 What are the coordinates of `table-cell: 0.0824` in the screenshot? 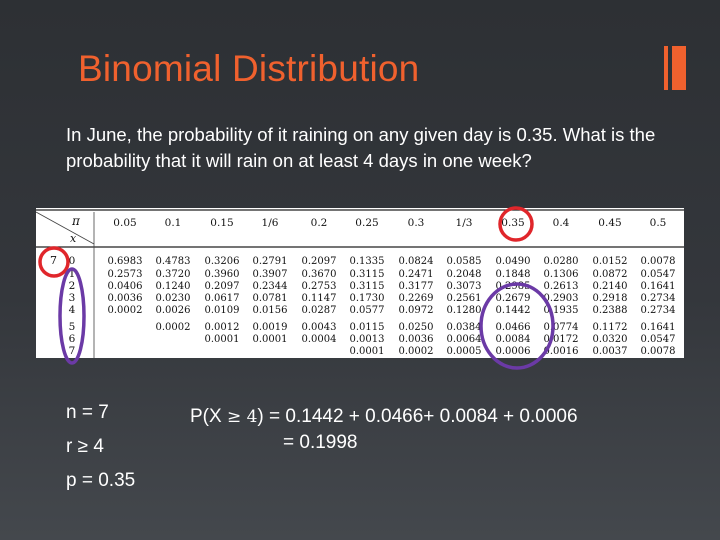 It's located at (416, 261).